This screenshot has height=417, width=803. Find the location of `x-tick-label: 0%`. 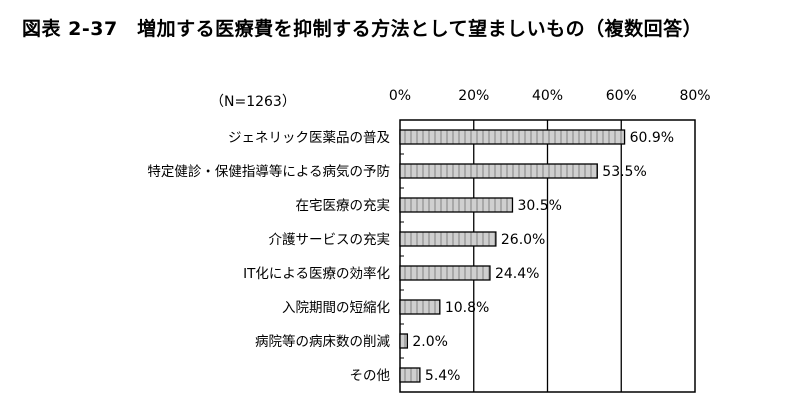

x-tick-label: 0% is located at coordinates (400, 96).